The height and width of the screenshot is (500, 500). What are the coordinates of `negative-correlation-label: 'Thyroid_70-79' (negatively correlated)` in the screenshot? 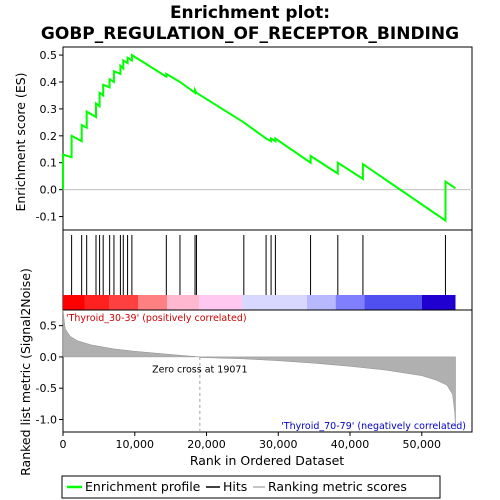 It's located at (373, 426).